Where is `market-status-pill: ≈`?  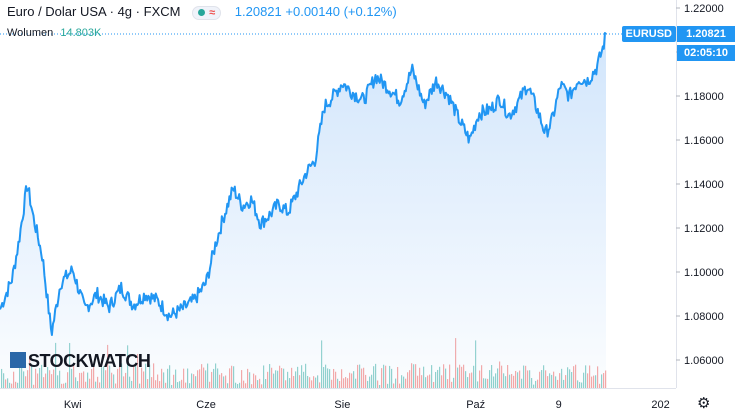 market-status-pill: ≈ is located at coordinates (207, 12).